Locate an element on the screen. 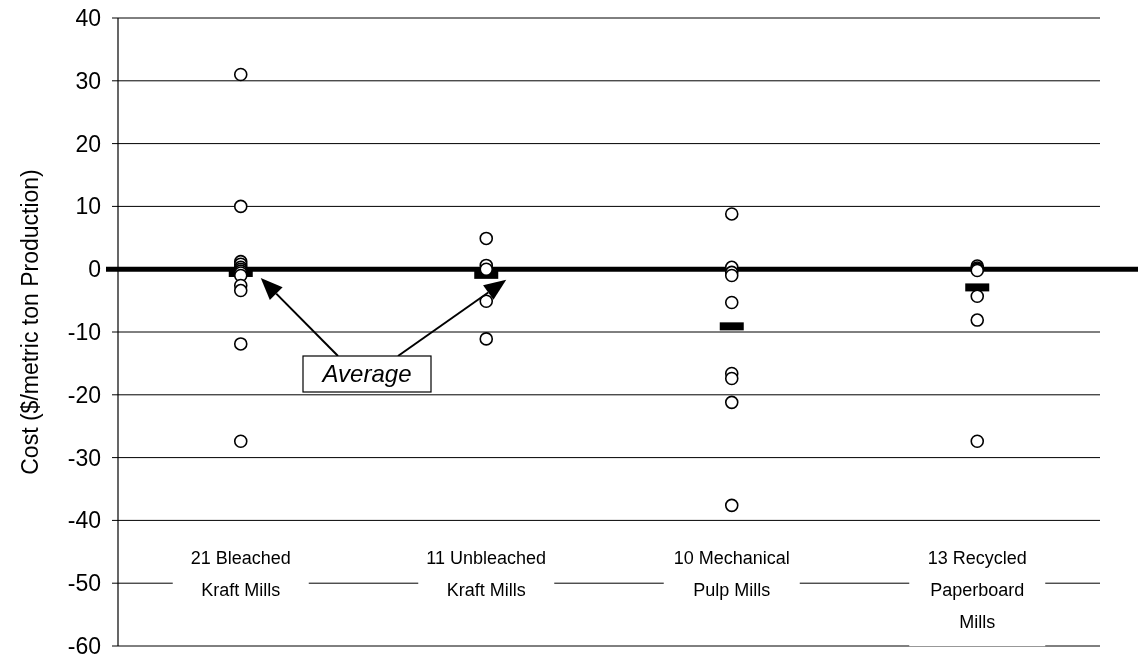 The image size is (1138, 663). y-tick-label: -40 is located at coordinates (84, 520).